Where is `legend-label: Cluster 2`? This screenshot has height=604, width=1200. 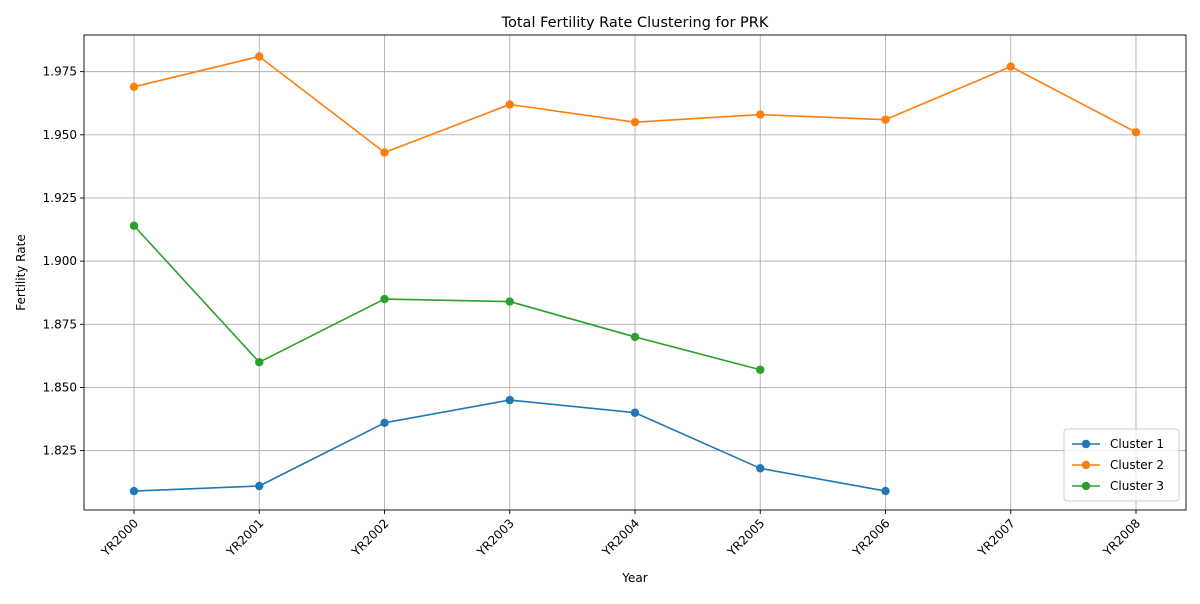
legend-label: Cluster 2 is located at coordinates (1137, 465).